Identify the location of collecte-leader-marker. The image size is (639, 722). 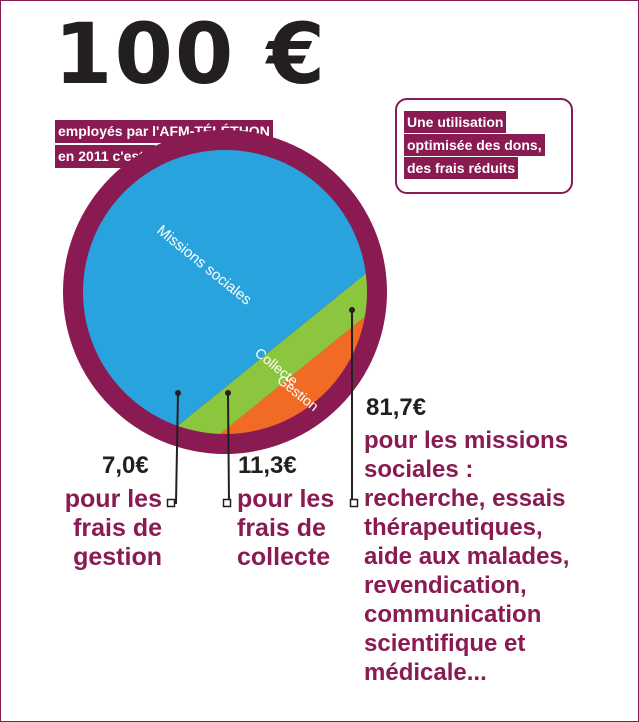
(227, 503).